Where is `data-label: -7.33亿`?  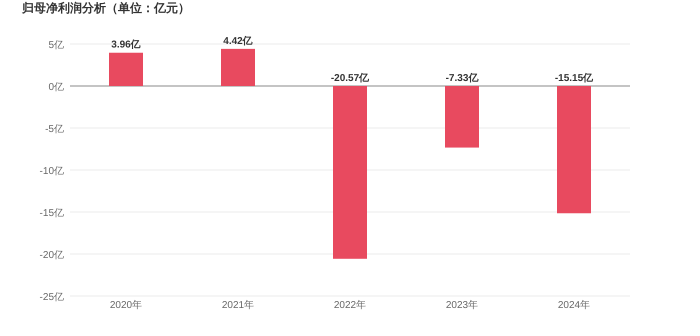
data-label: -7.33亿 is located at coordinates (463, 78).